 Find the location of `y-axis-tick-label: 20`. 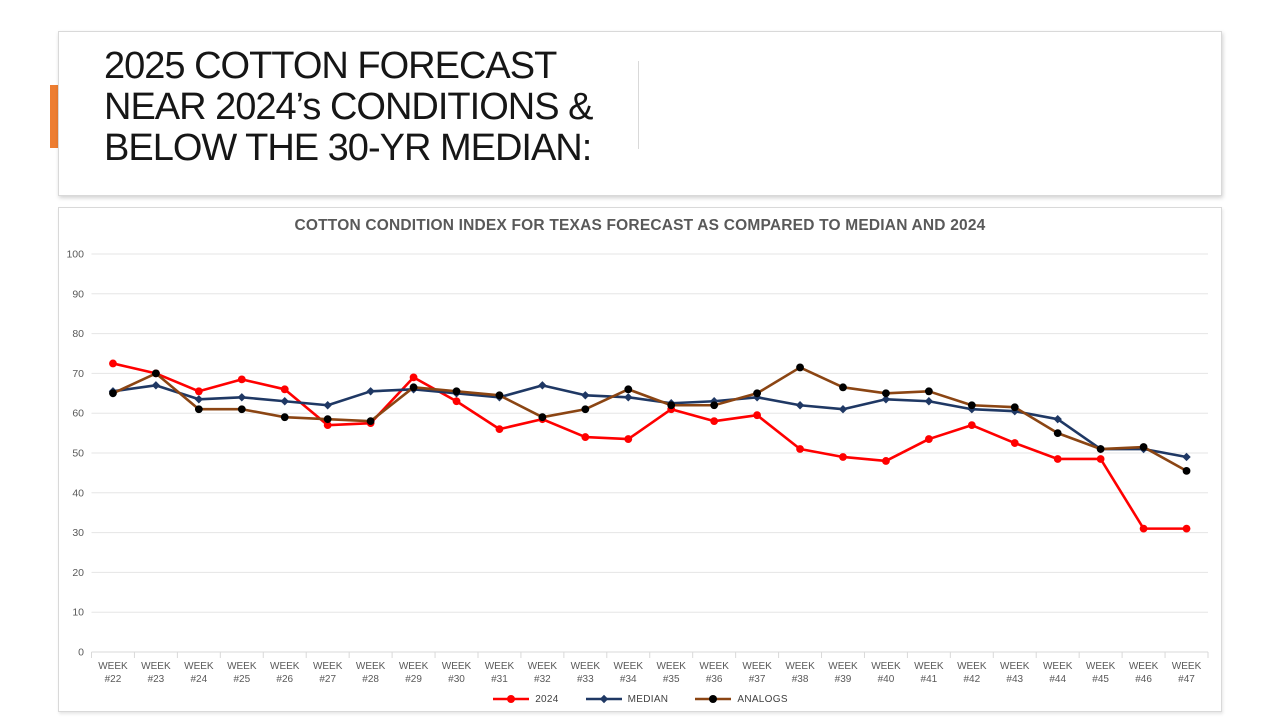

y-axis-tick-label: 20 is located at coordinates (78, 573).